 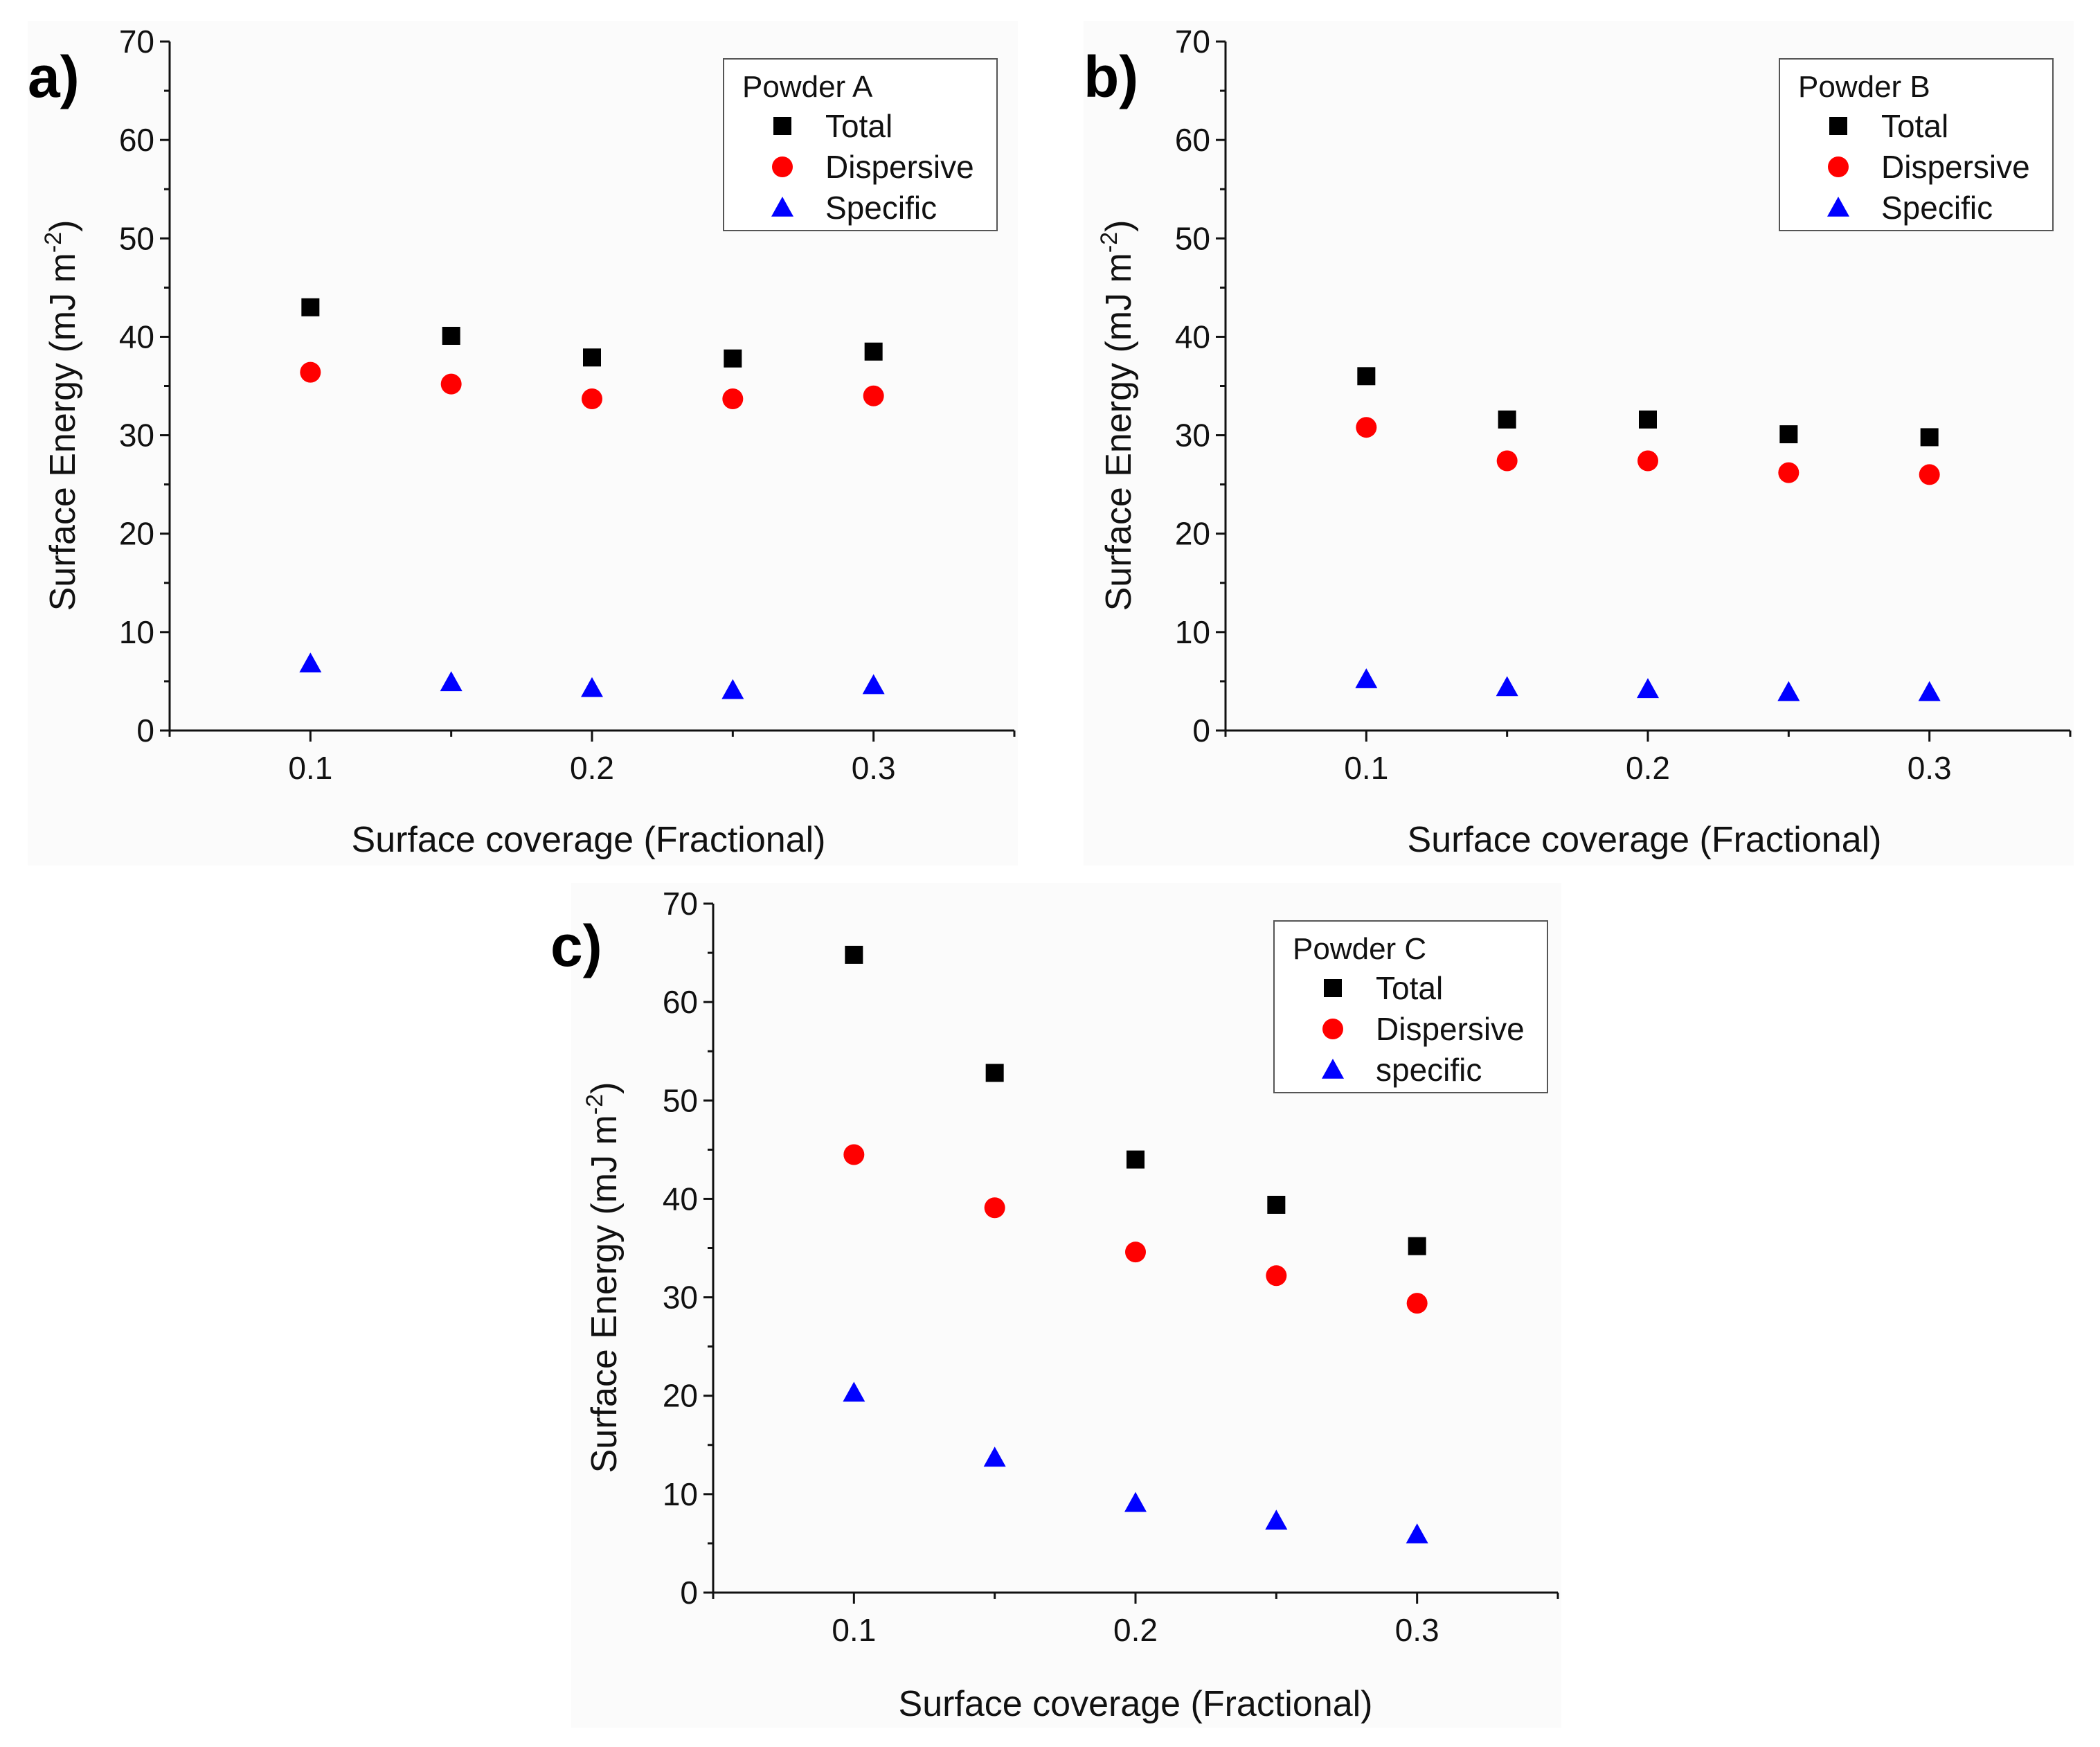 What do you see at coordinates (310, 768) in the screenshot?
I see `panel-a-x-tick-label: 0.1` at bounding box center [310, 768].